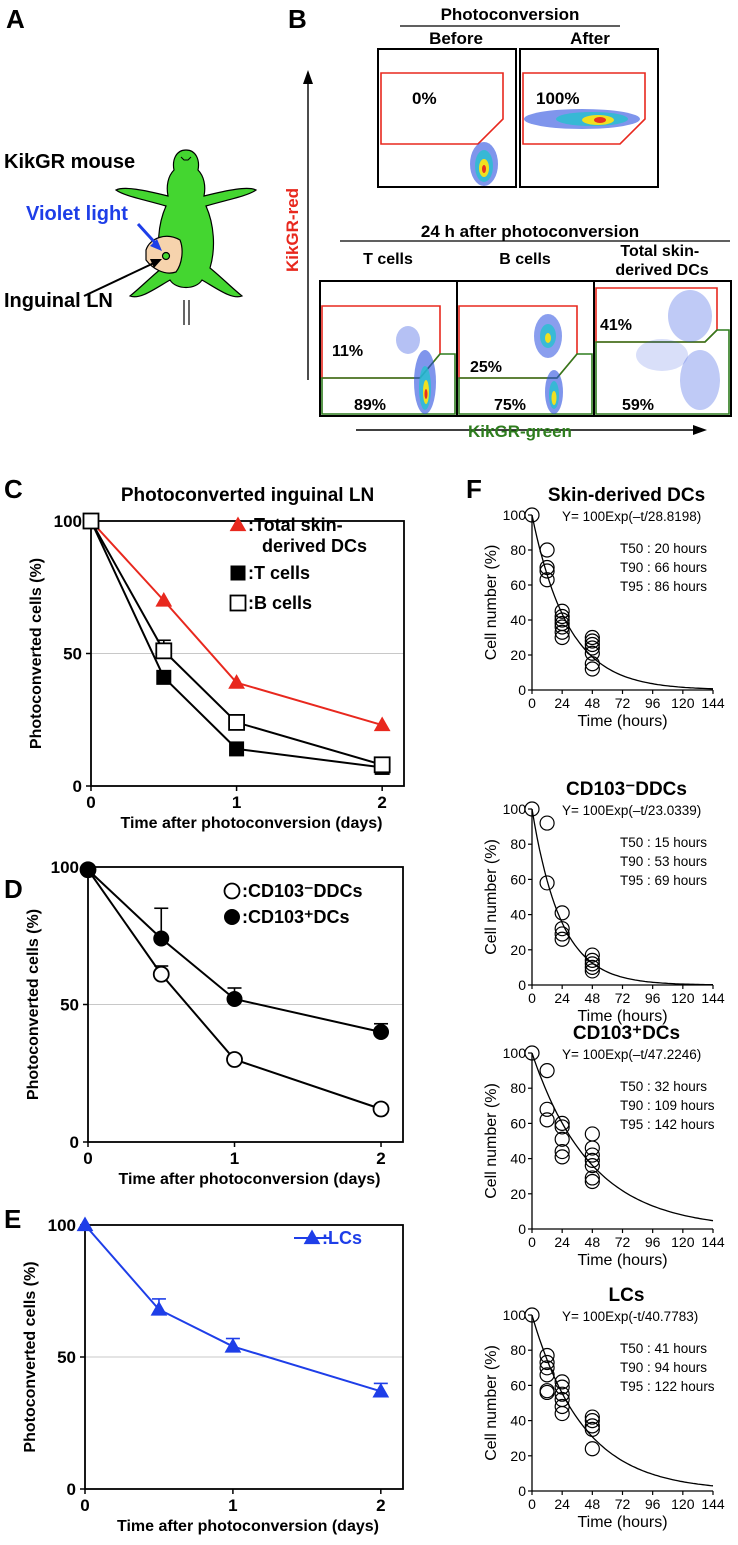  What do you see at coordinates (297, 19) in the screenshot?
I see `panel-letter-b: B` at bounding box center [297, 19].